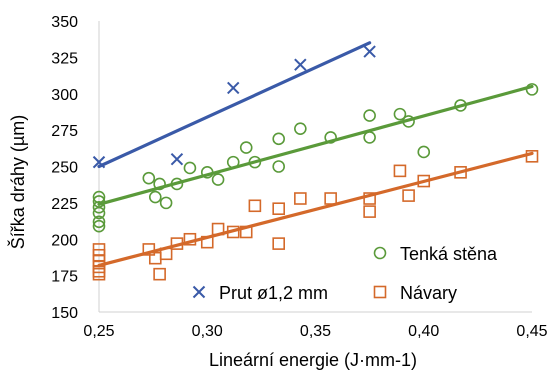 Image resolution: width=550 pixels, height=378 pixels. I want to click on x-tick-label: 0,40, so click(423, 331).